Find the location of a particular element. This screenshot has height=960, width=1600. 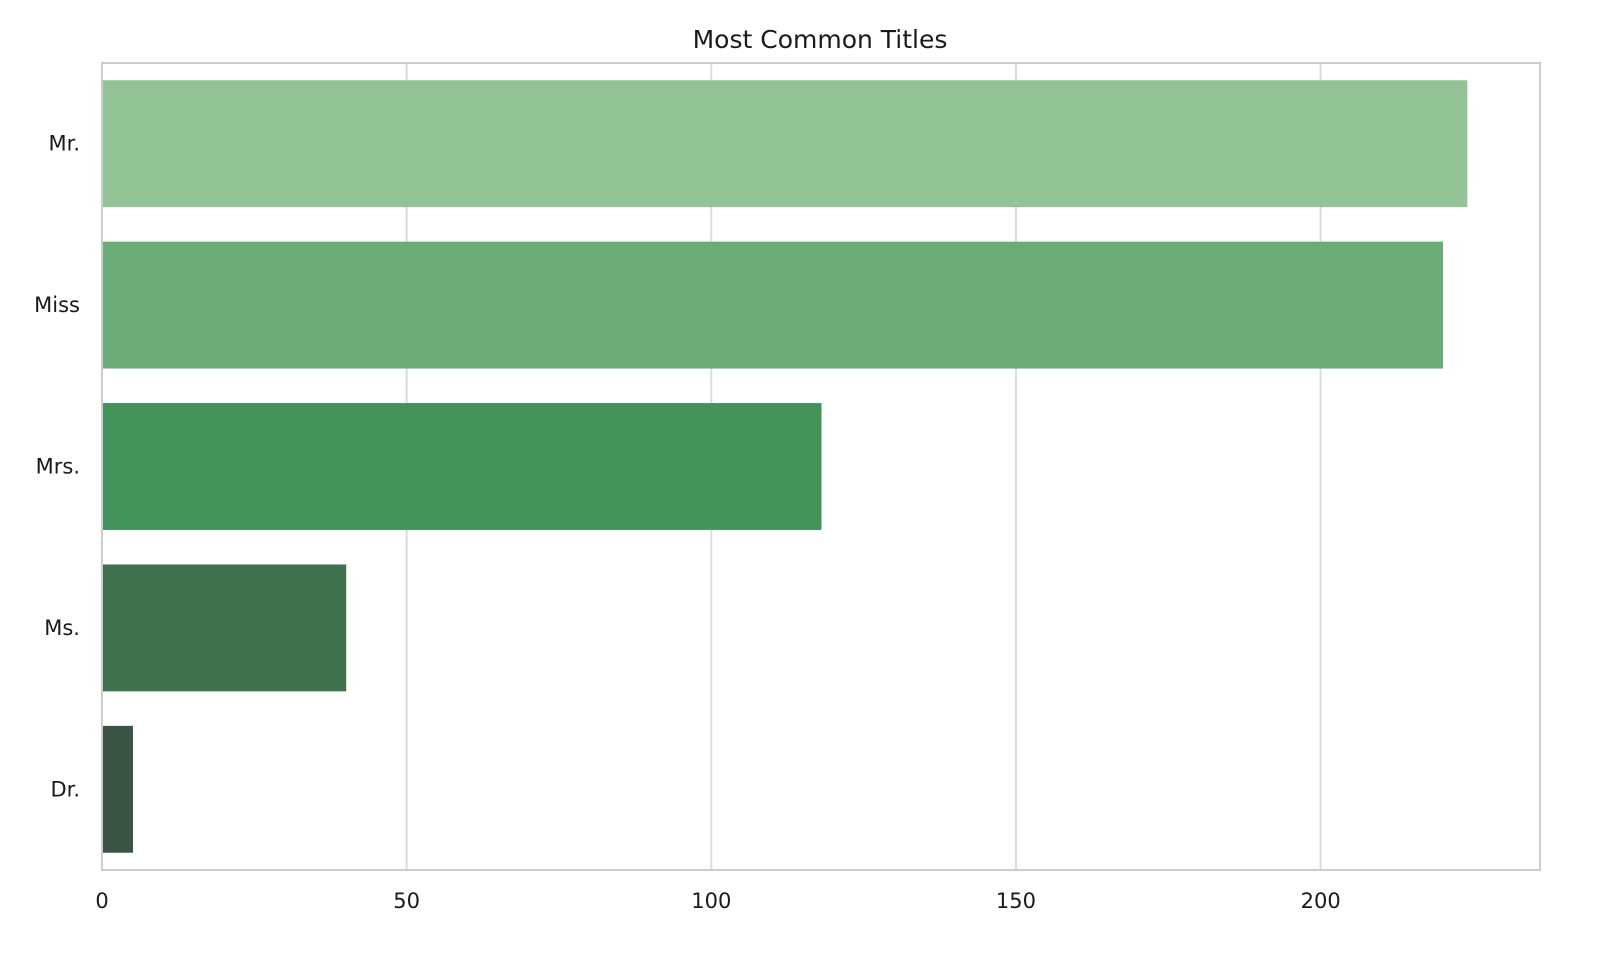

y-tick-label: Dr. is located at coordinates (65, 789).